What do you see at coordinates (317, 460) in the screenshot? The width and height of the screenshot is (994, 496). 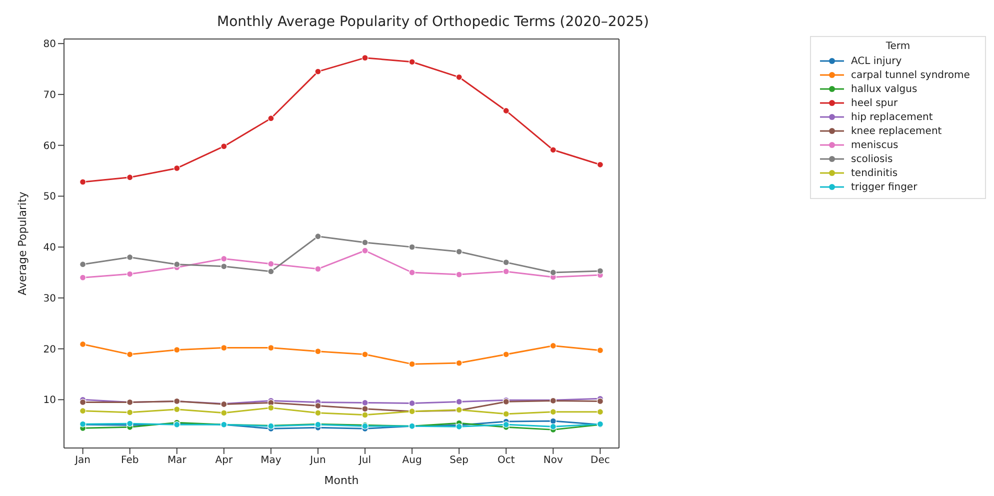 I see `x-tick-label: Jun` at bounding box center [317, 460].